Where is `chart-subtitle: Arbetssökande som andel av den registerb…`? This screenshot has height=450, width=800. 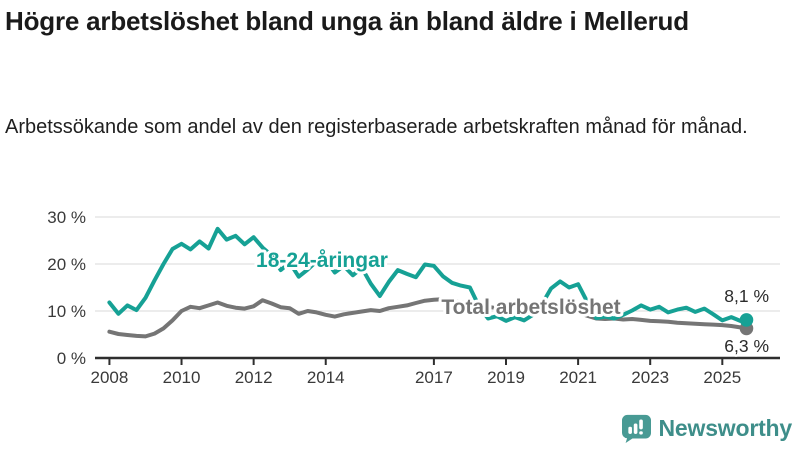
chart-subtitle: Arbetssökande som andel av den registerb… is located at coordinates (376, 127).